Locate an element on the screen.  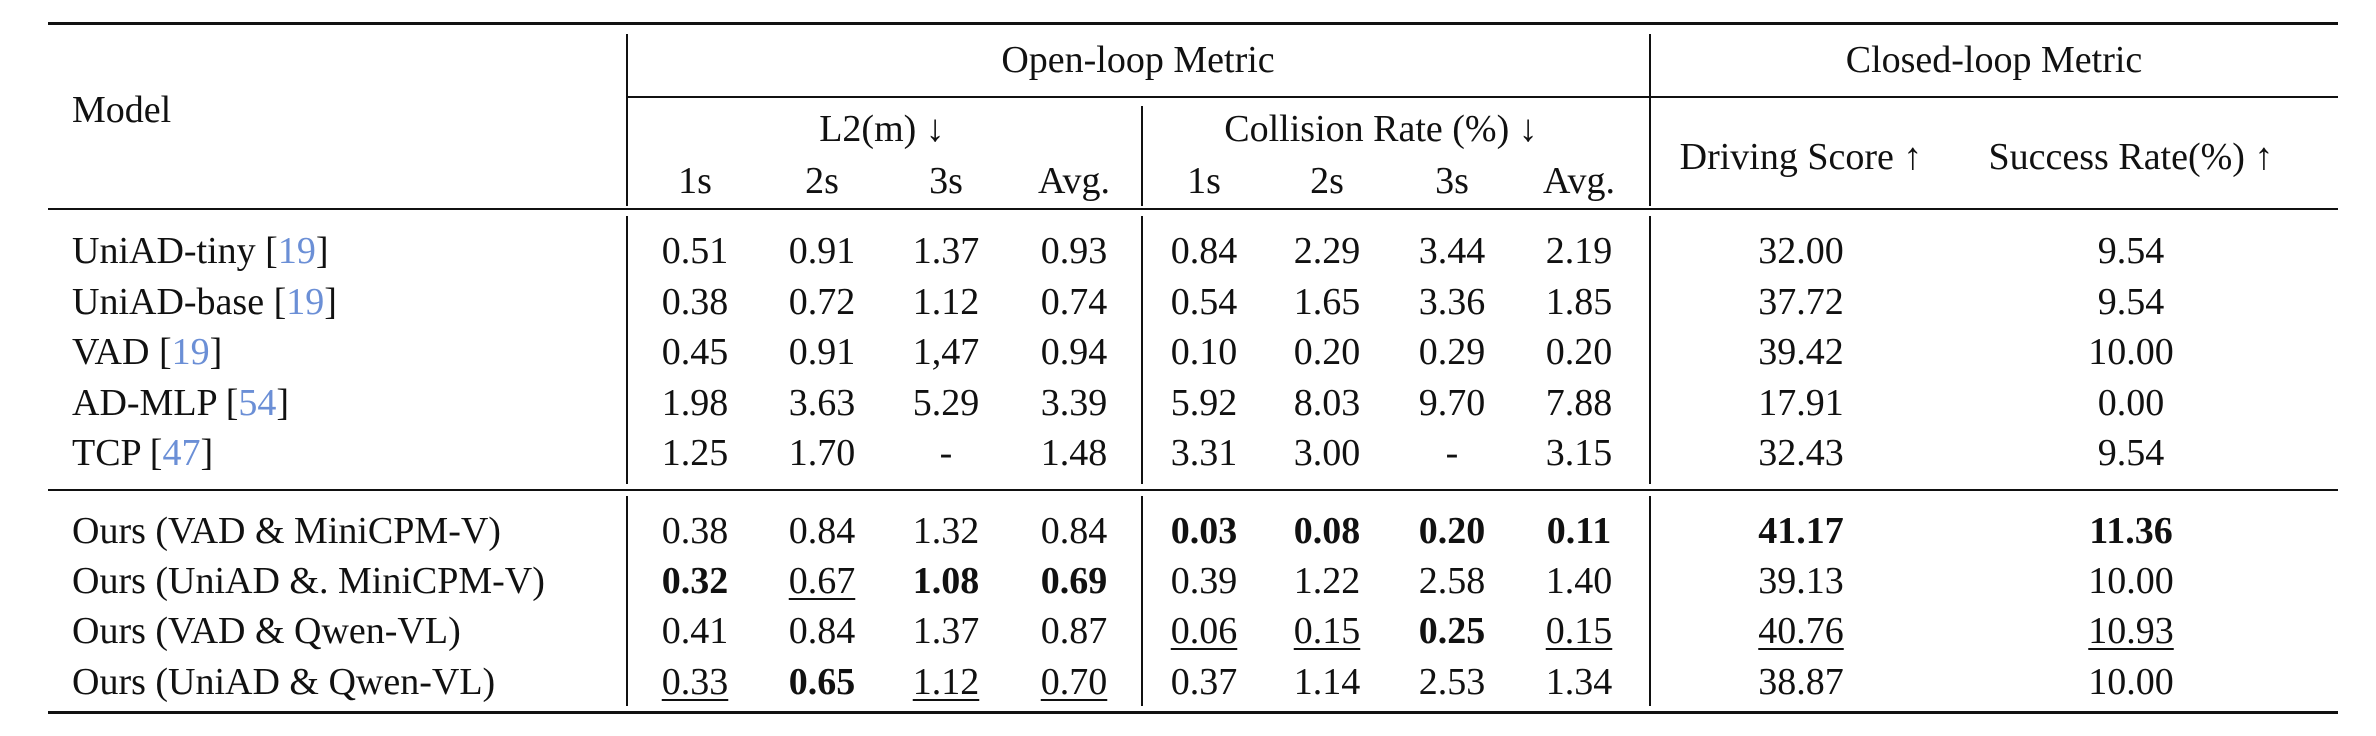
table-cell: 0.37 is located at coordinates (1204, 682).